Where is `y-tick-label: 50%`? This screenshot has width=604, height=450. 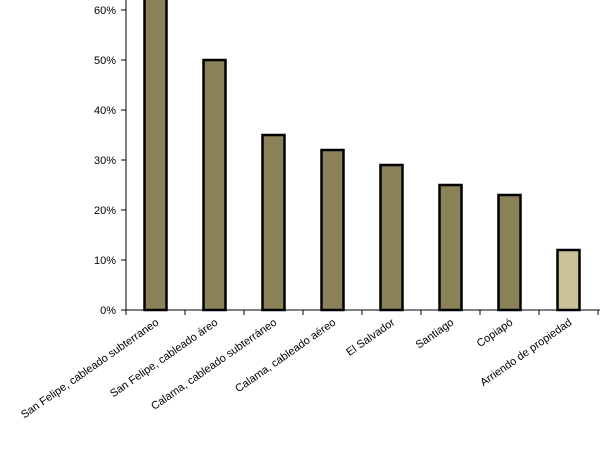
y-tick-label: 50% is located at coordinates (105, 61).